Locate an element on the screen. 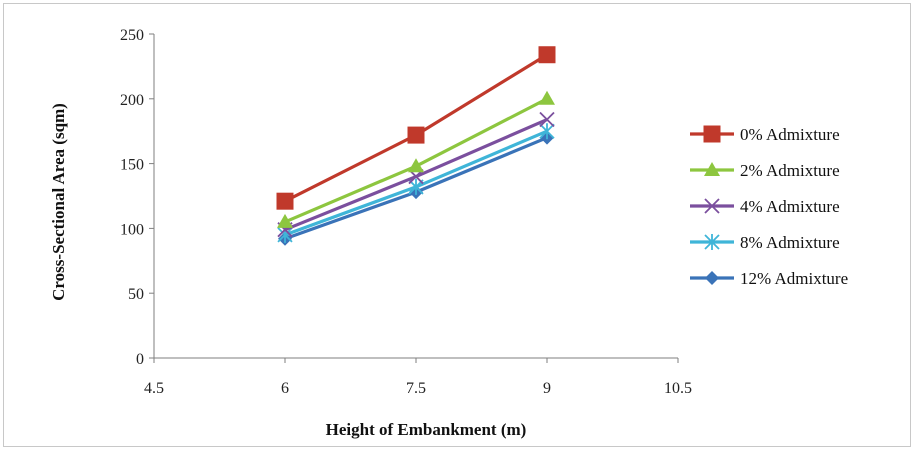 The height and width of the screenshot is (452, 916). legend-item: 2% Admixture is located at coordinates (765, 170).